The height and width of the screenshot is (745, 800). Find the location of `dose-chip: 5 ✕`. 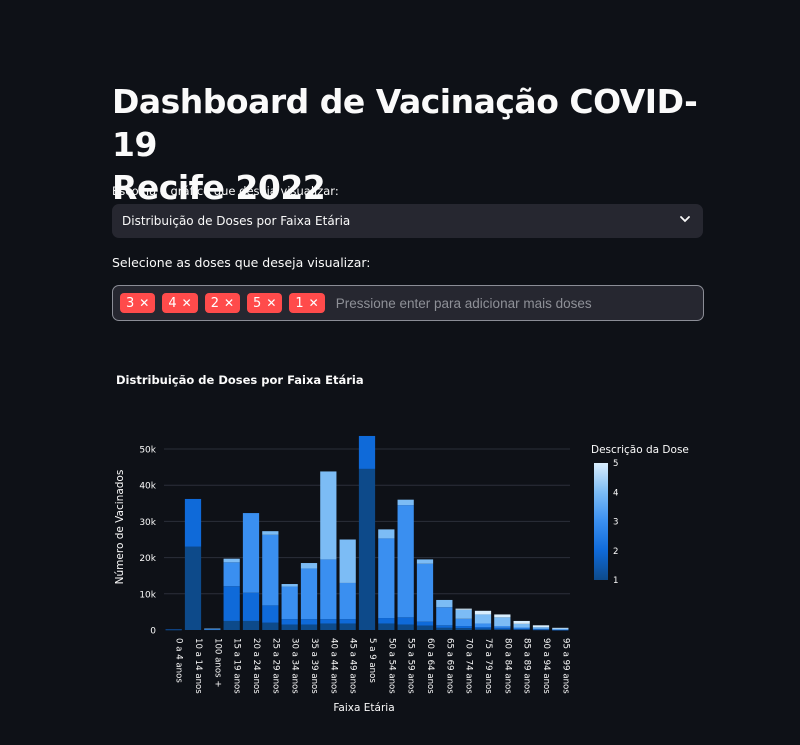

dose-chip: 5 ✕ is located at coordinates (265, 303).